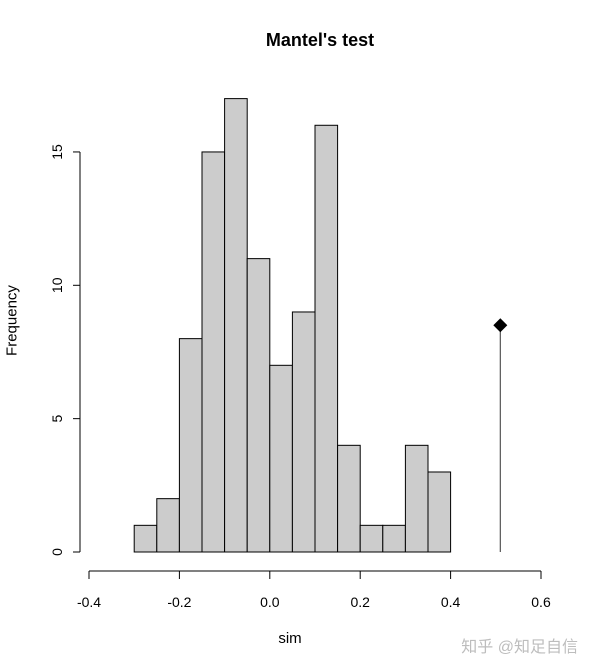 The width and height of the screenshot is (600, 670). What do you see at coordinates (320, 40) in the screenshot?
I see `chart-title: Mantel's test` at bounding box center [320, 40].